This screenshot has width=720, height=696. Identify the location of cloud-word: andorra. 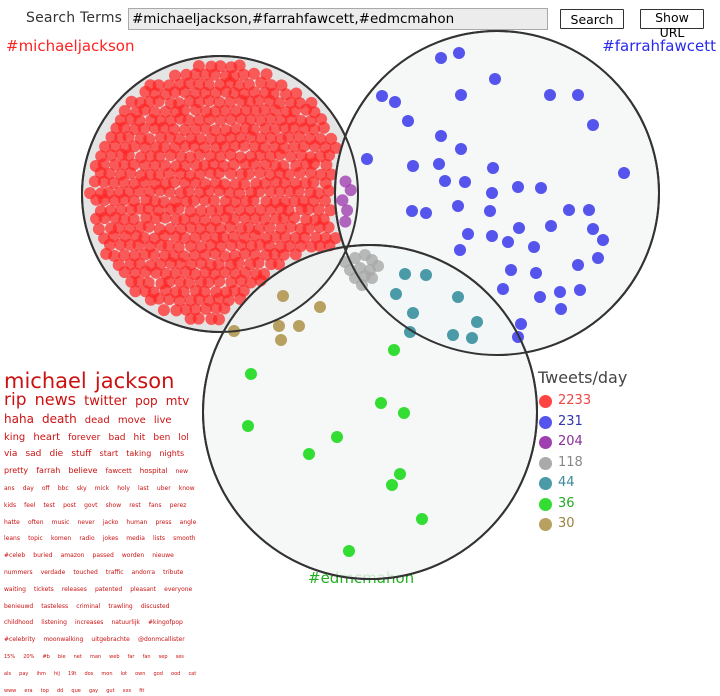
(143, 573).